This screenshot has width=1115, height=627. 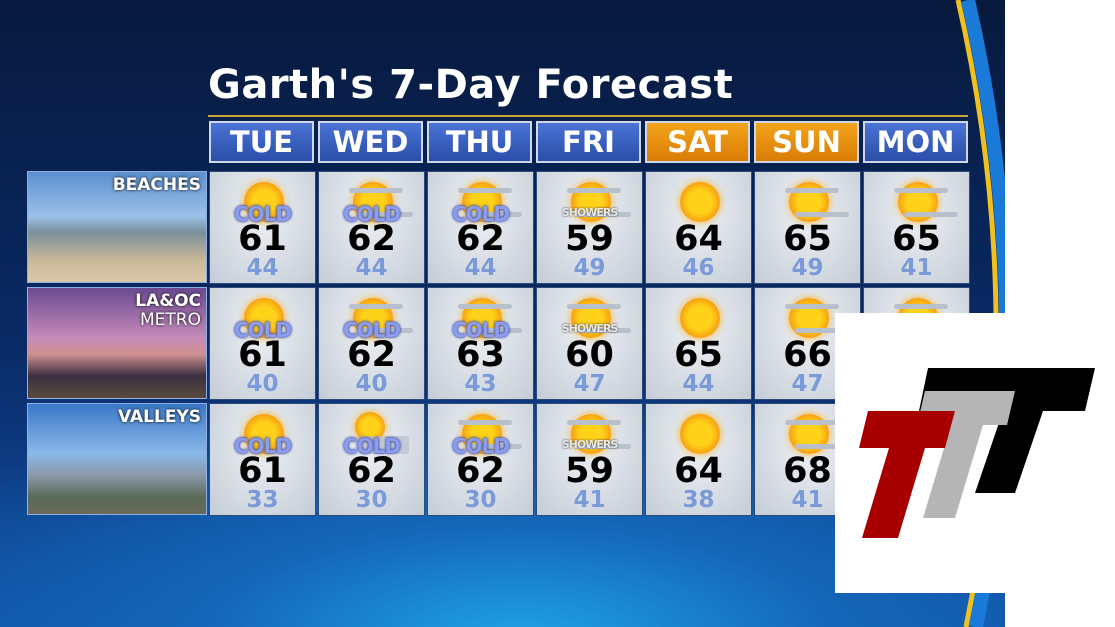 I want to click on forecast-cell: COLD 61 33, so click(x=262, y=459).